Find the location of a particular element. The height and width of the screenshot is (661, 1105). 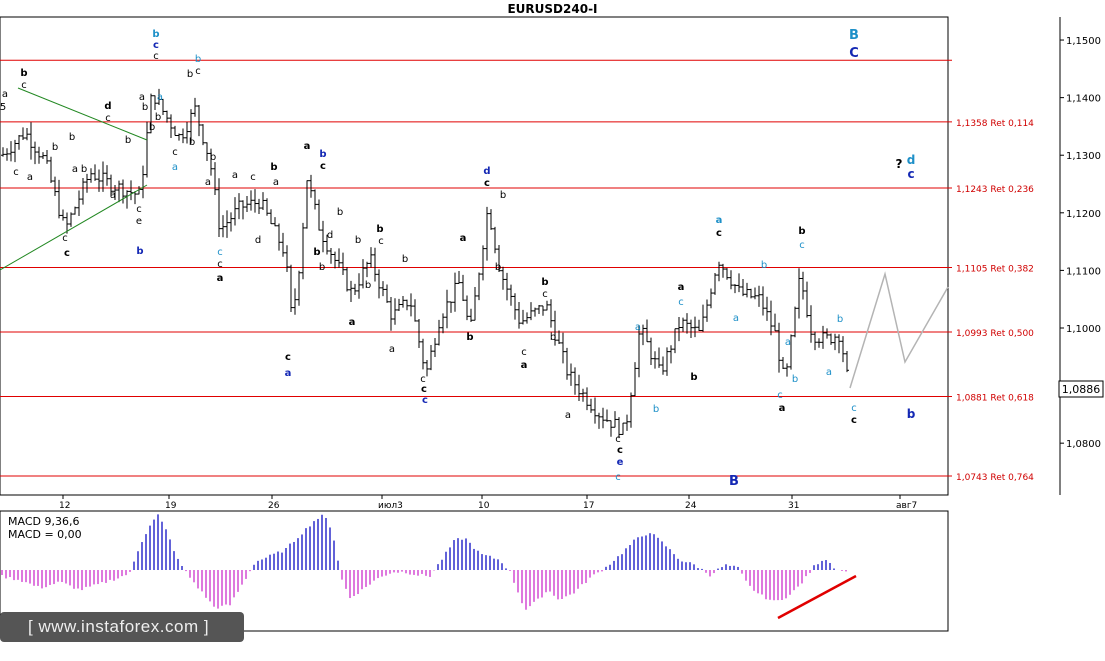

fib-label: 1,1105 Ret 0,382 is located at coordinates (995, 270).